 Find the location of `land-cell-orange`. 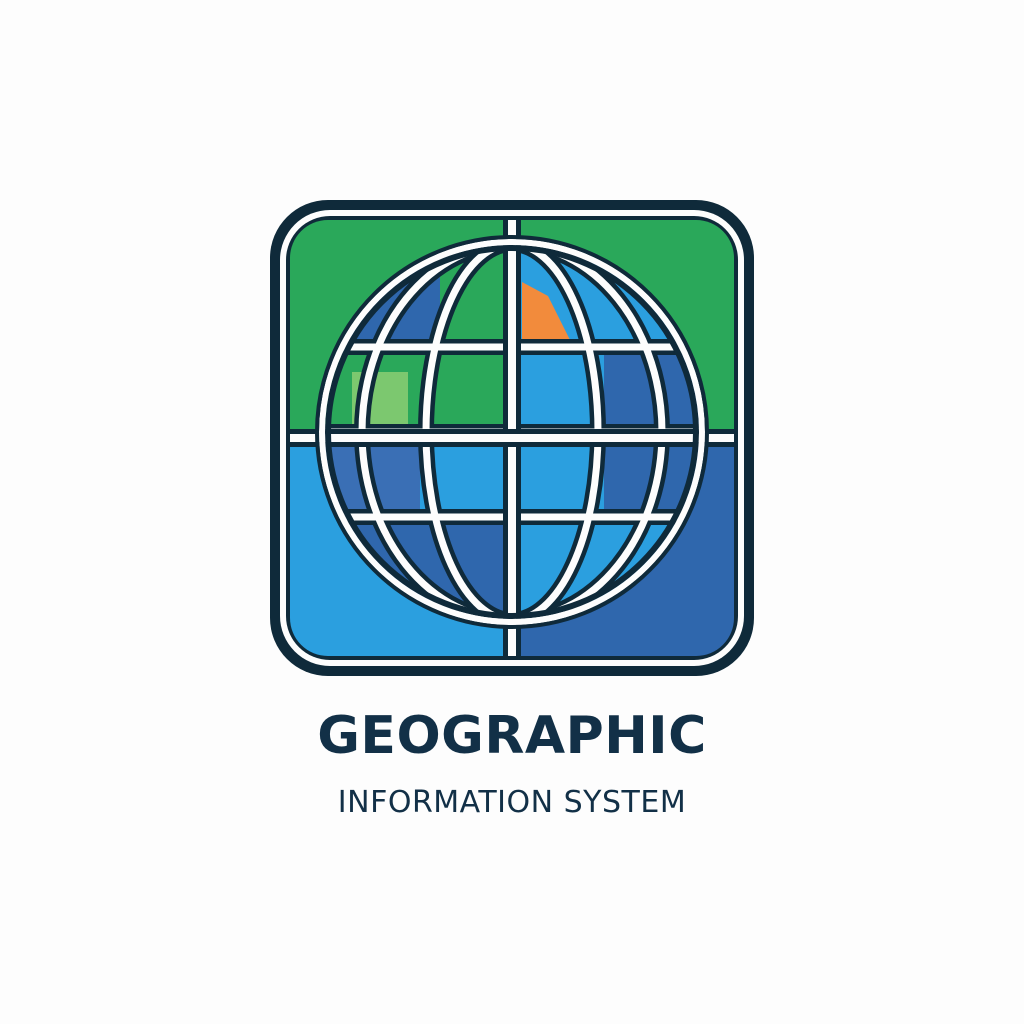

land-cell-orange is located at coordinates (546, 311).